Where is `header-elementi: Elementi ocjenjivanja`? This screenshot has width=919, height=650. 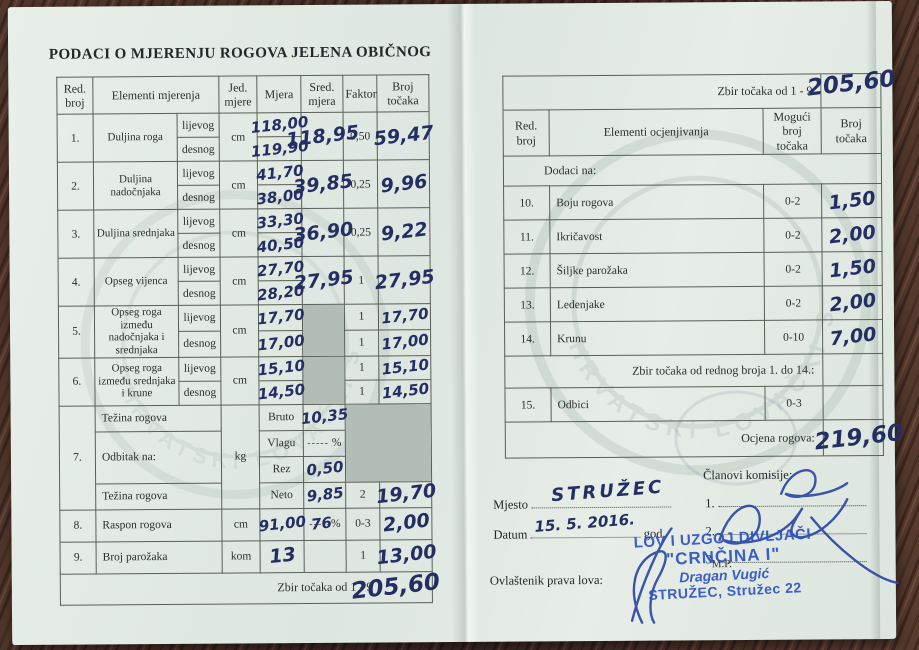 header-elementi: Elementi ocjenjivanja is located at coordinates (656, 132).